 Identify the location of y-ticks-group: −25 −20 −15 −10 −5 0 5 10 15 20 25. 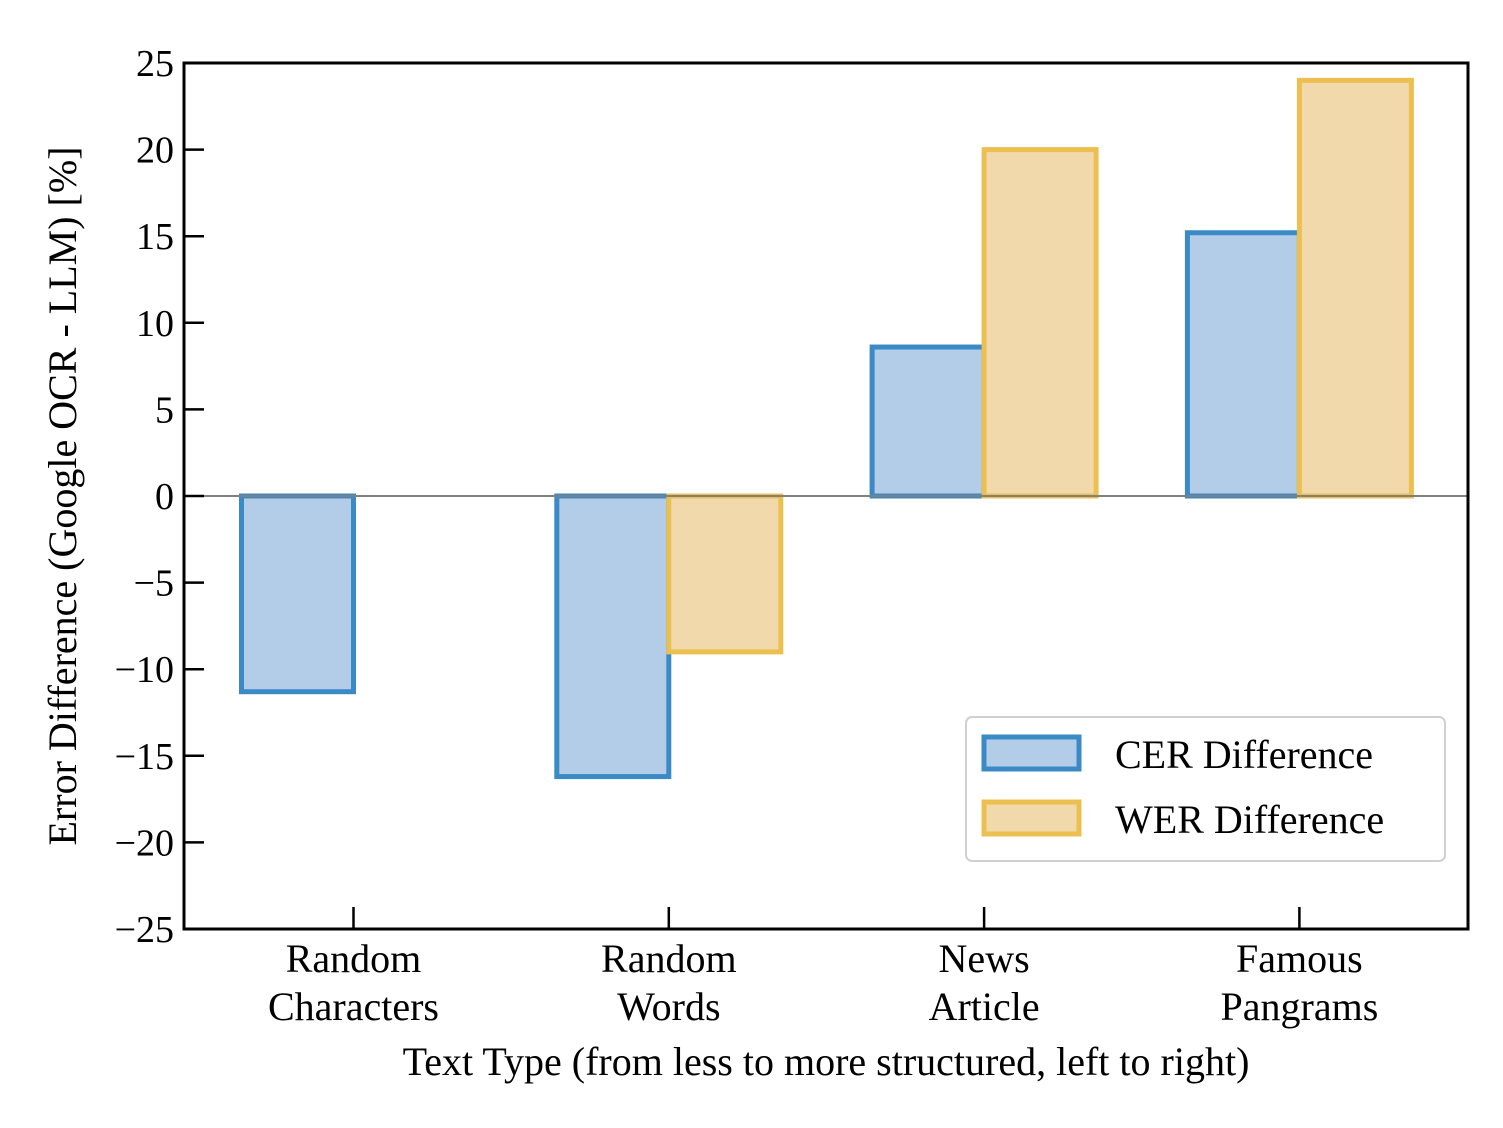
(159, 497).